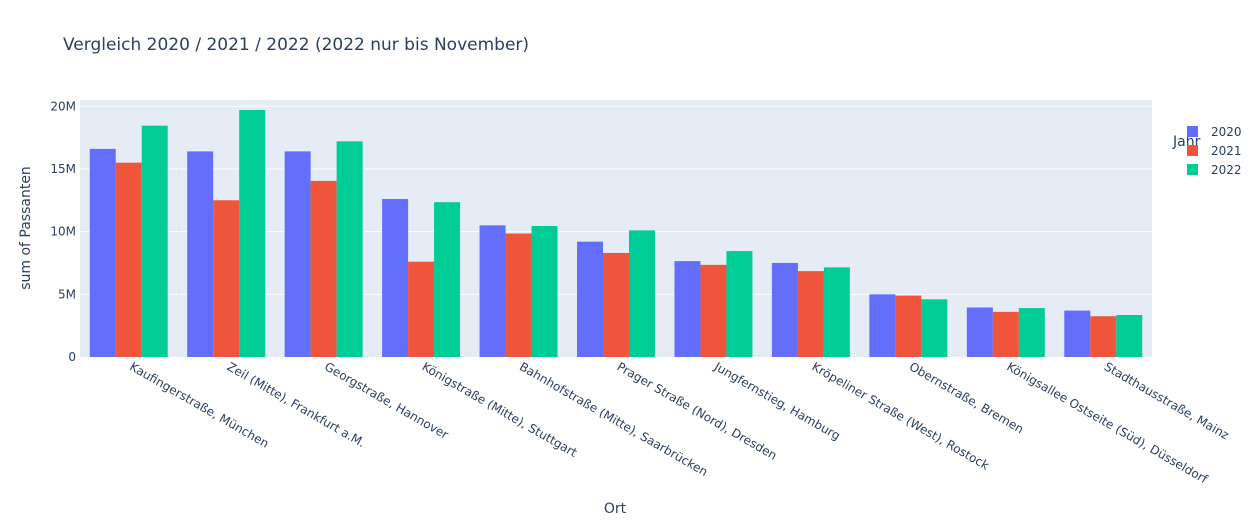 This screenshot has width=1259, height=525. Describe the element at coordinates (72, 357) in the screenshot. I see `y-tick-label: 0` at that location.